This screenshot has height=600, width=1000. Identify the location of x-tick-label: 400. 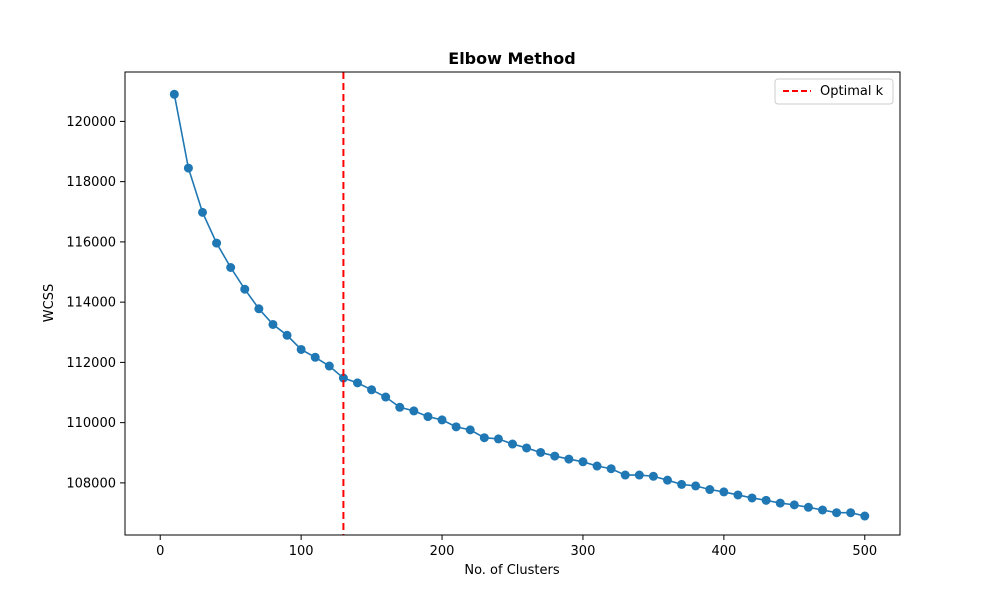
(723, 551).